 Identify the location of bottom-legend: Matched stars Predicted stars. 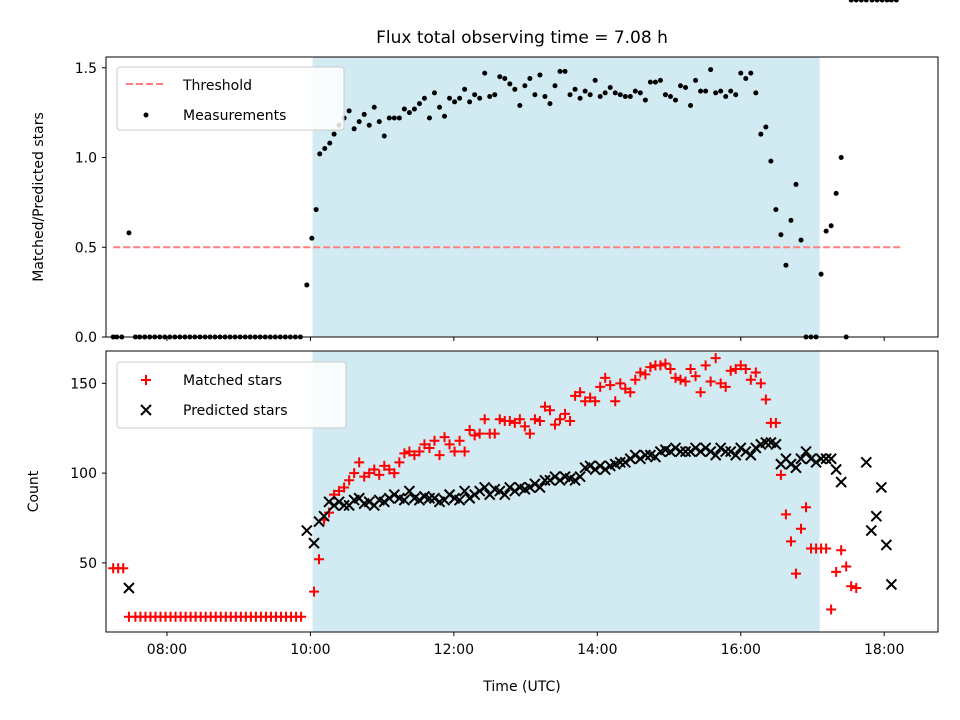
(231, 395).